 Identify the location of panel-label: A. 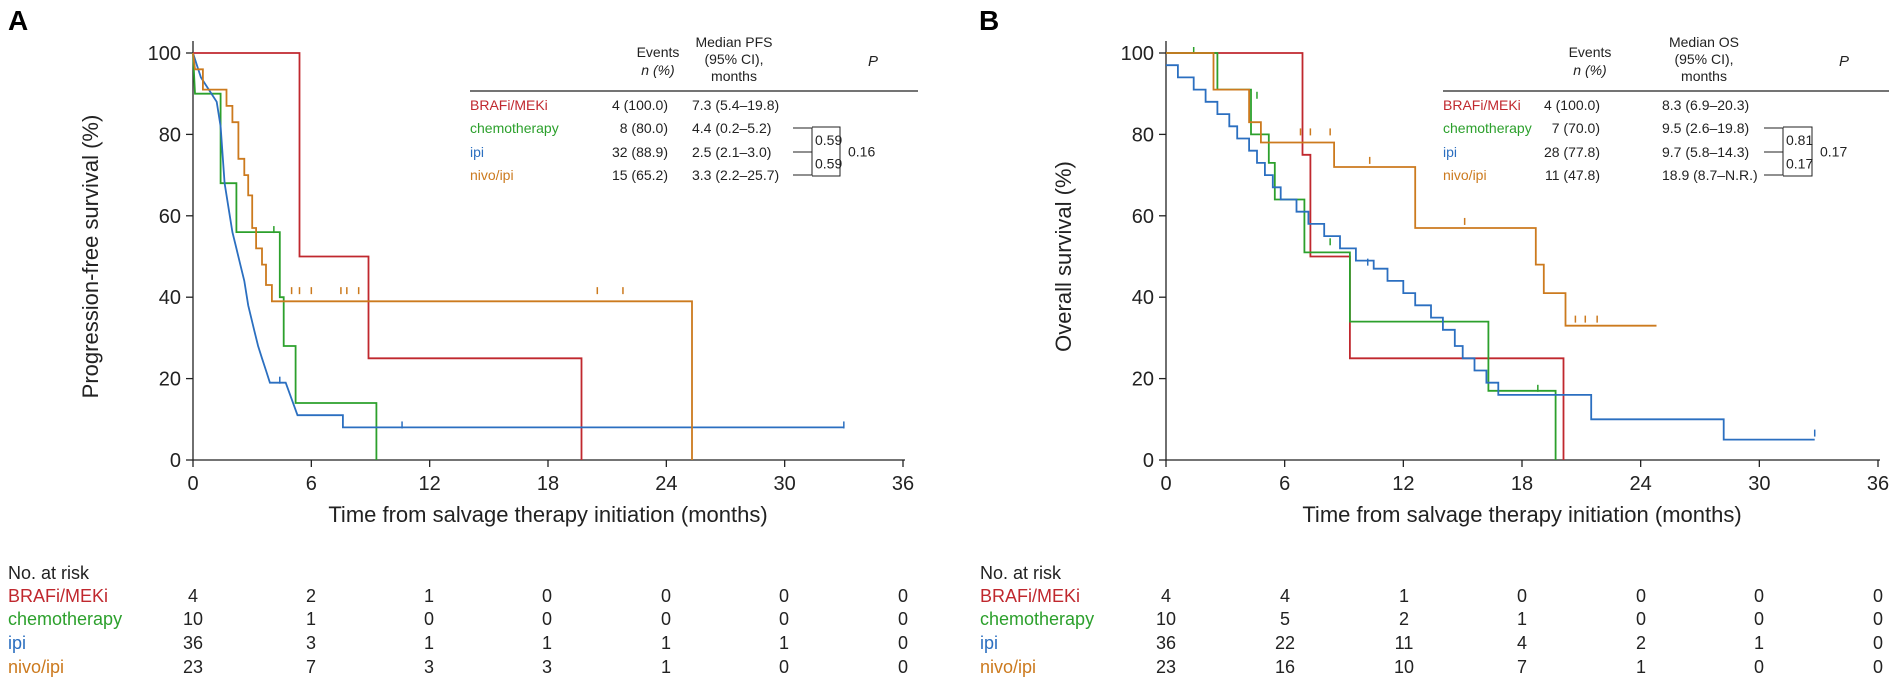
(18, 20).